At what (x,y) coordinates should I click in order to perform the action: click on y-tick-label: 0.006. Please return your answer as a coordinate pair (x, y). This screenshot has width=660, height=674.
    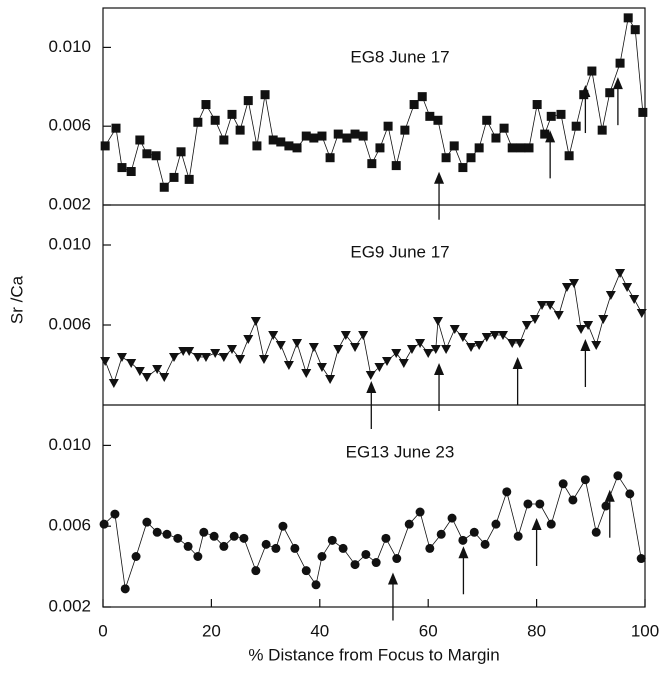
    Looking at the image, I should click on (69, 125).